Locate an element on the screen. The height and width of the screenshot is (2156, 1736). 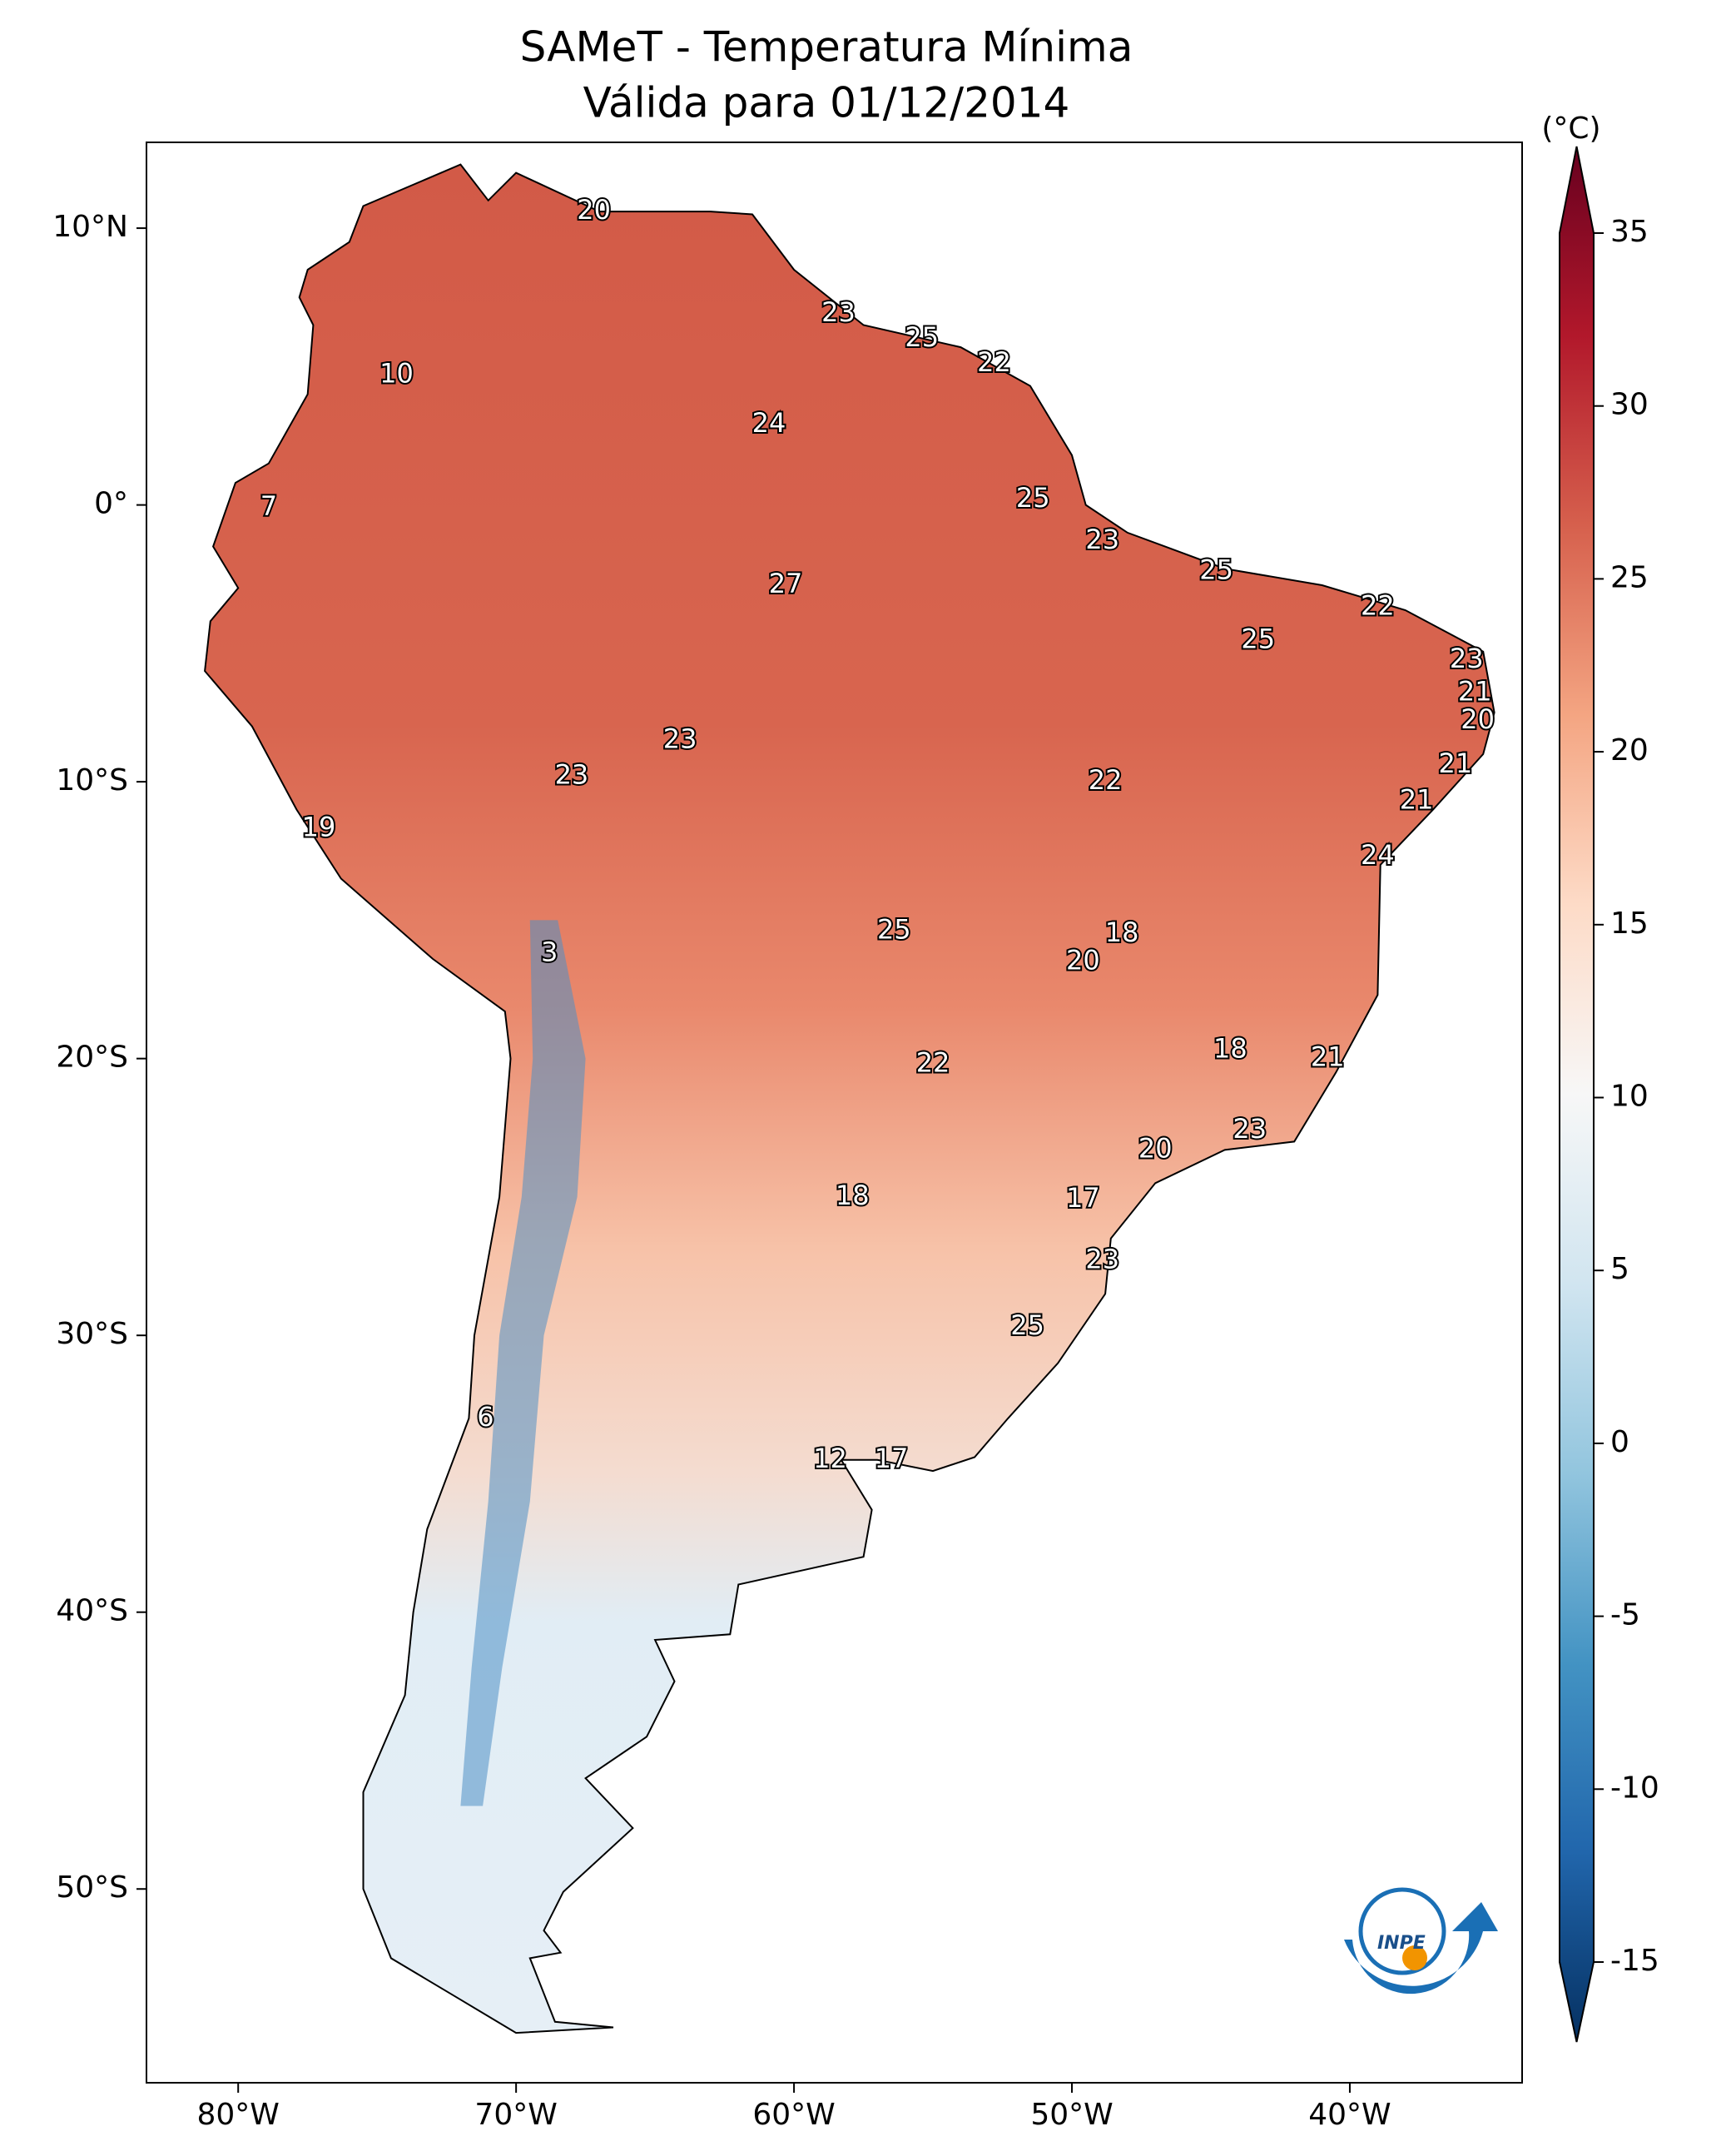
unit-label: (°C) is located at coordinates (1570, 129).